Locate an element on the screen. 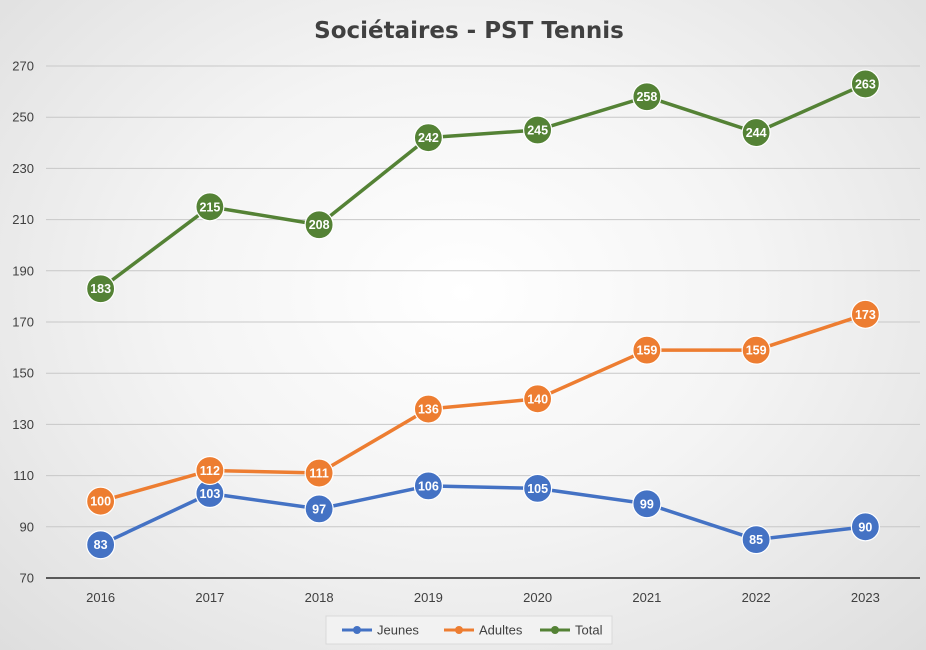 The image size is (926, 650). y-tick-label: 110 is located at coordinates (23, 475).